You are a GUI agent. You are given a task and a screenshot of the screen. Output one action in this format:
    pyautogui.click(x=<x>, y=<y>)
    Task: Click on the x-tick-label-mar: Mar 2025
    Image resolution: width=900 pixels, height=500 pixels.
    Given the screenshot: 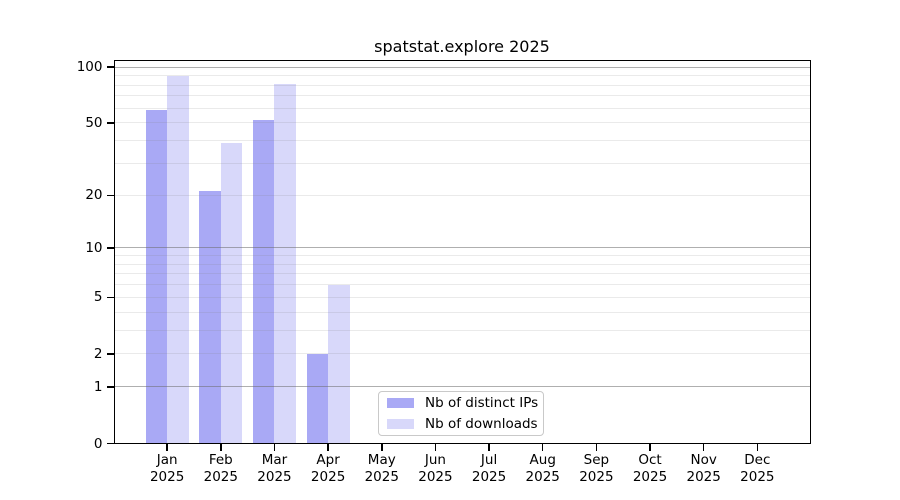 What is the action you would take?
    pyautogui.click(x=274, y=468)
    